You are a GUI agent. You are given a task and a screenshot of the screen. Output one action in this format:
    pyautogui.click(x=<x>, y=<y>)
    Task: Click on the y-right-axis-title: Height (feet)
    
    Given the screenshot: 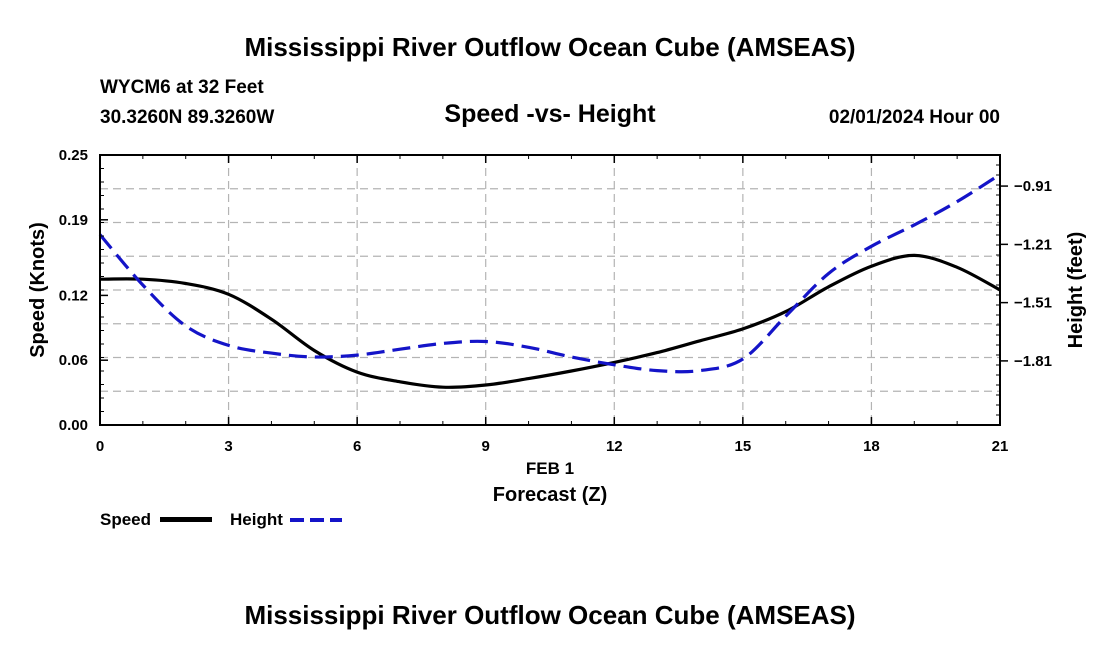 What is the action you would take?
    pyautogui.click(x=1076, y=290)
    